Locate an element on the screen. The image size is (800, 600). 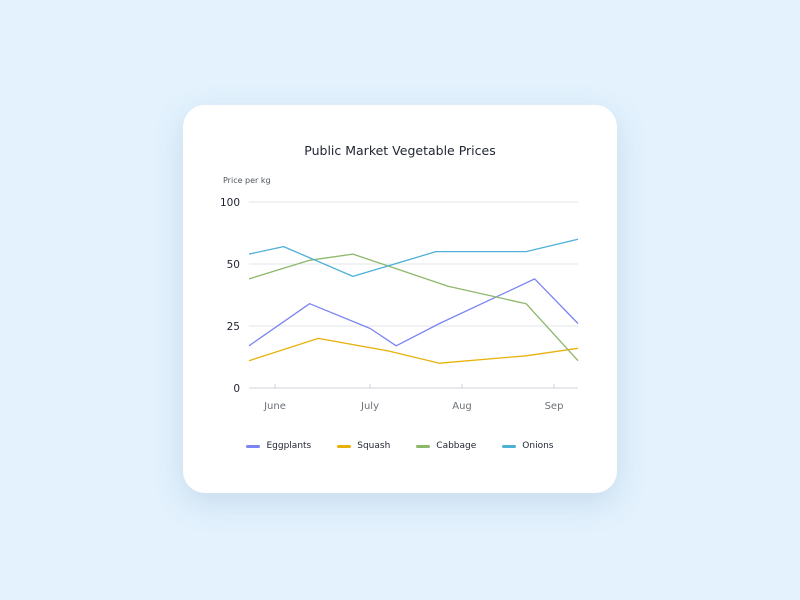
x-tick-label: July is located at coordinates (369, 406).